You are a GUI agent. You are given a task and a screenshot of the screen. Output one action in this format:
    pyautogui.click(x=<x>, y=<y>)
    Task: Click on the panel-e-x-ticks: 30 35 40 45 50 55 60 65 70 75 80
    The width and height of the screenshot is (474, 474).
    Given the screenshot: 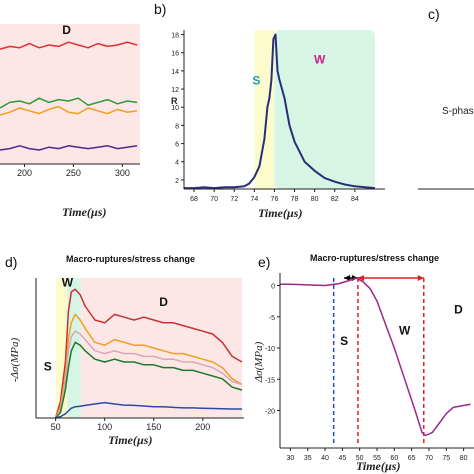 What is the action you would take?
    pyautogui.click(x=377, y=455)
    